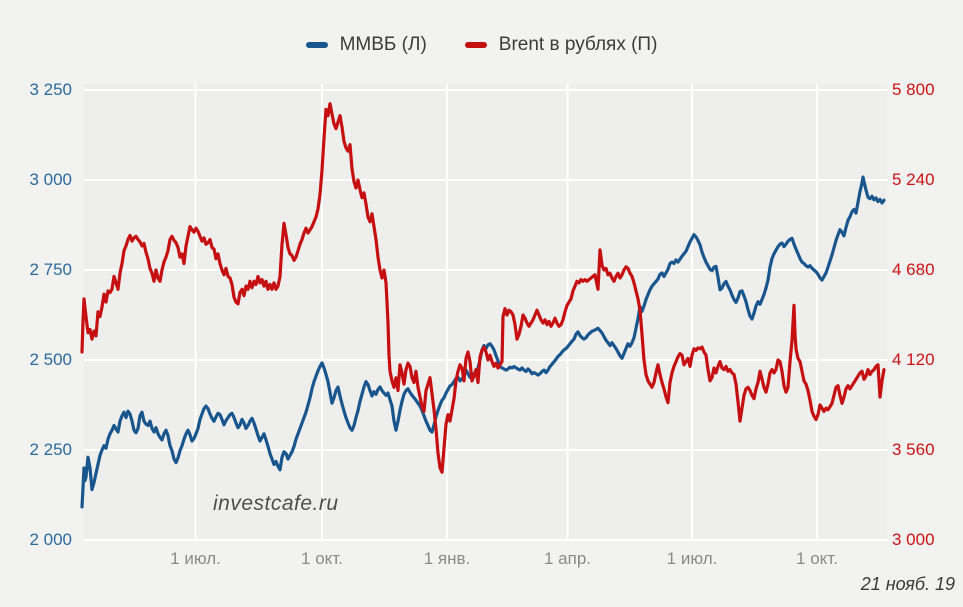  What do you see at coordinates (50, 359) in the screenshot?
I see `left-axis-tick-label: 2 500` at bounding box center [50, 359].